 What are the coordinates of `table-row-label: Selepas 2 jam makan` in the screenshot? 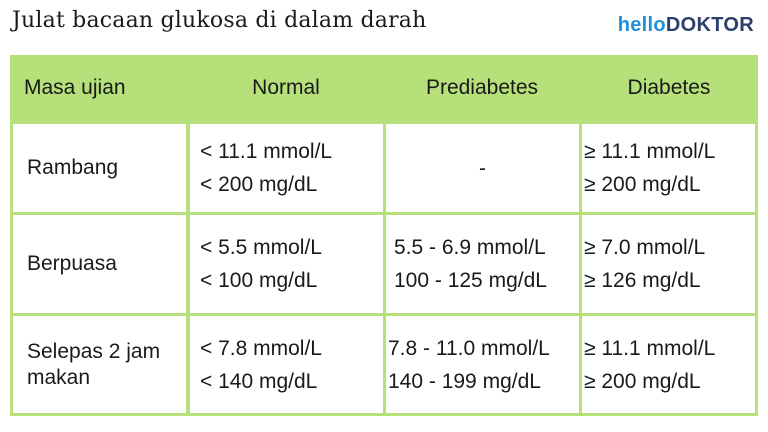 It's located at (94, 364).